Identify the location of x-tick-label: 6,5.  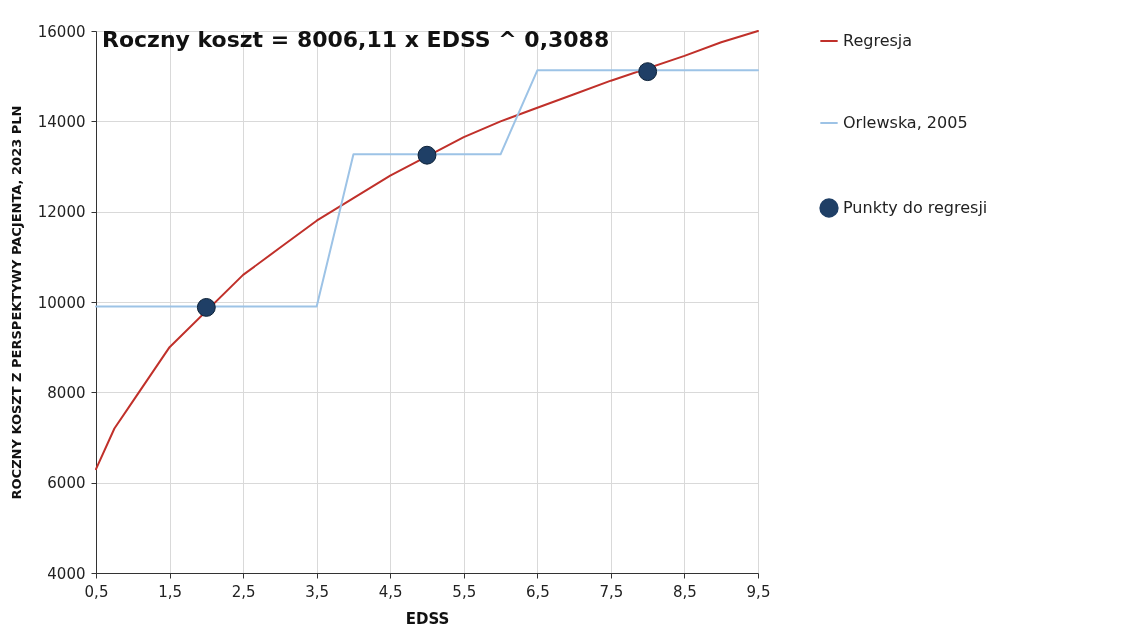
(537, 591).